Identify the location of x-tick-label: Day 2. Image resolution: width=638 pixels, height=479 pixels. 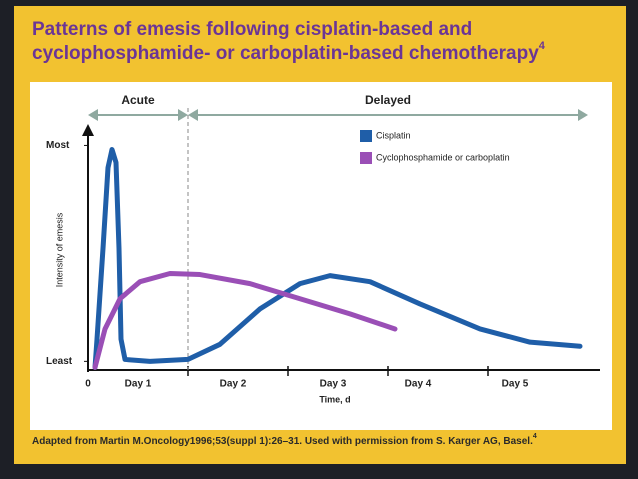
(233, 384).